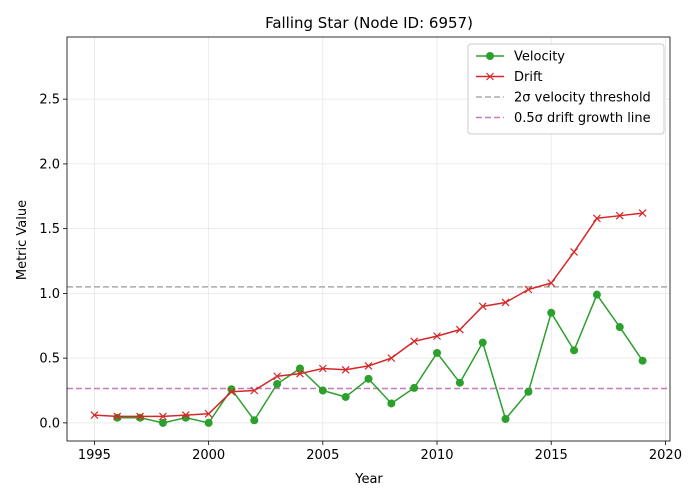 The width and height of the screenshot is (700, 500). What do you see at coordinates (436, 455) in the screenshot?
I see `x-tick-label: 2010` at bounding box center [436, 455].